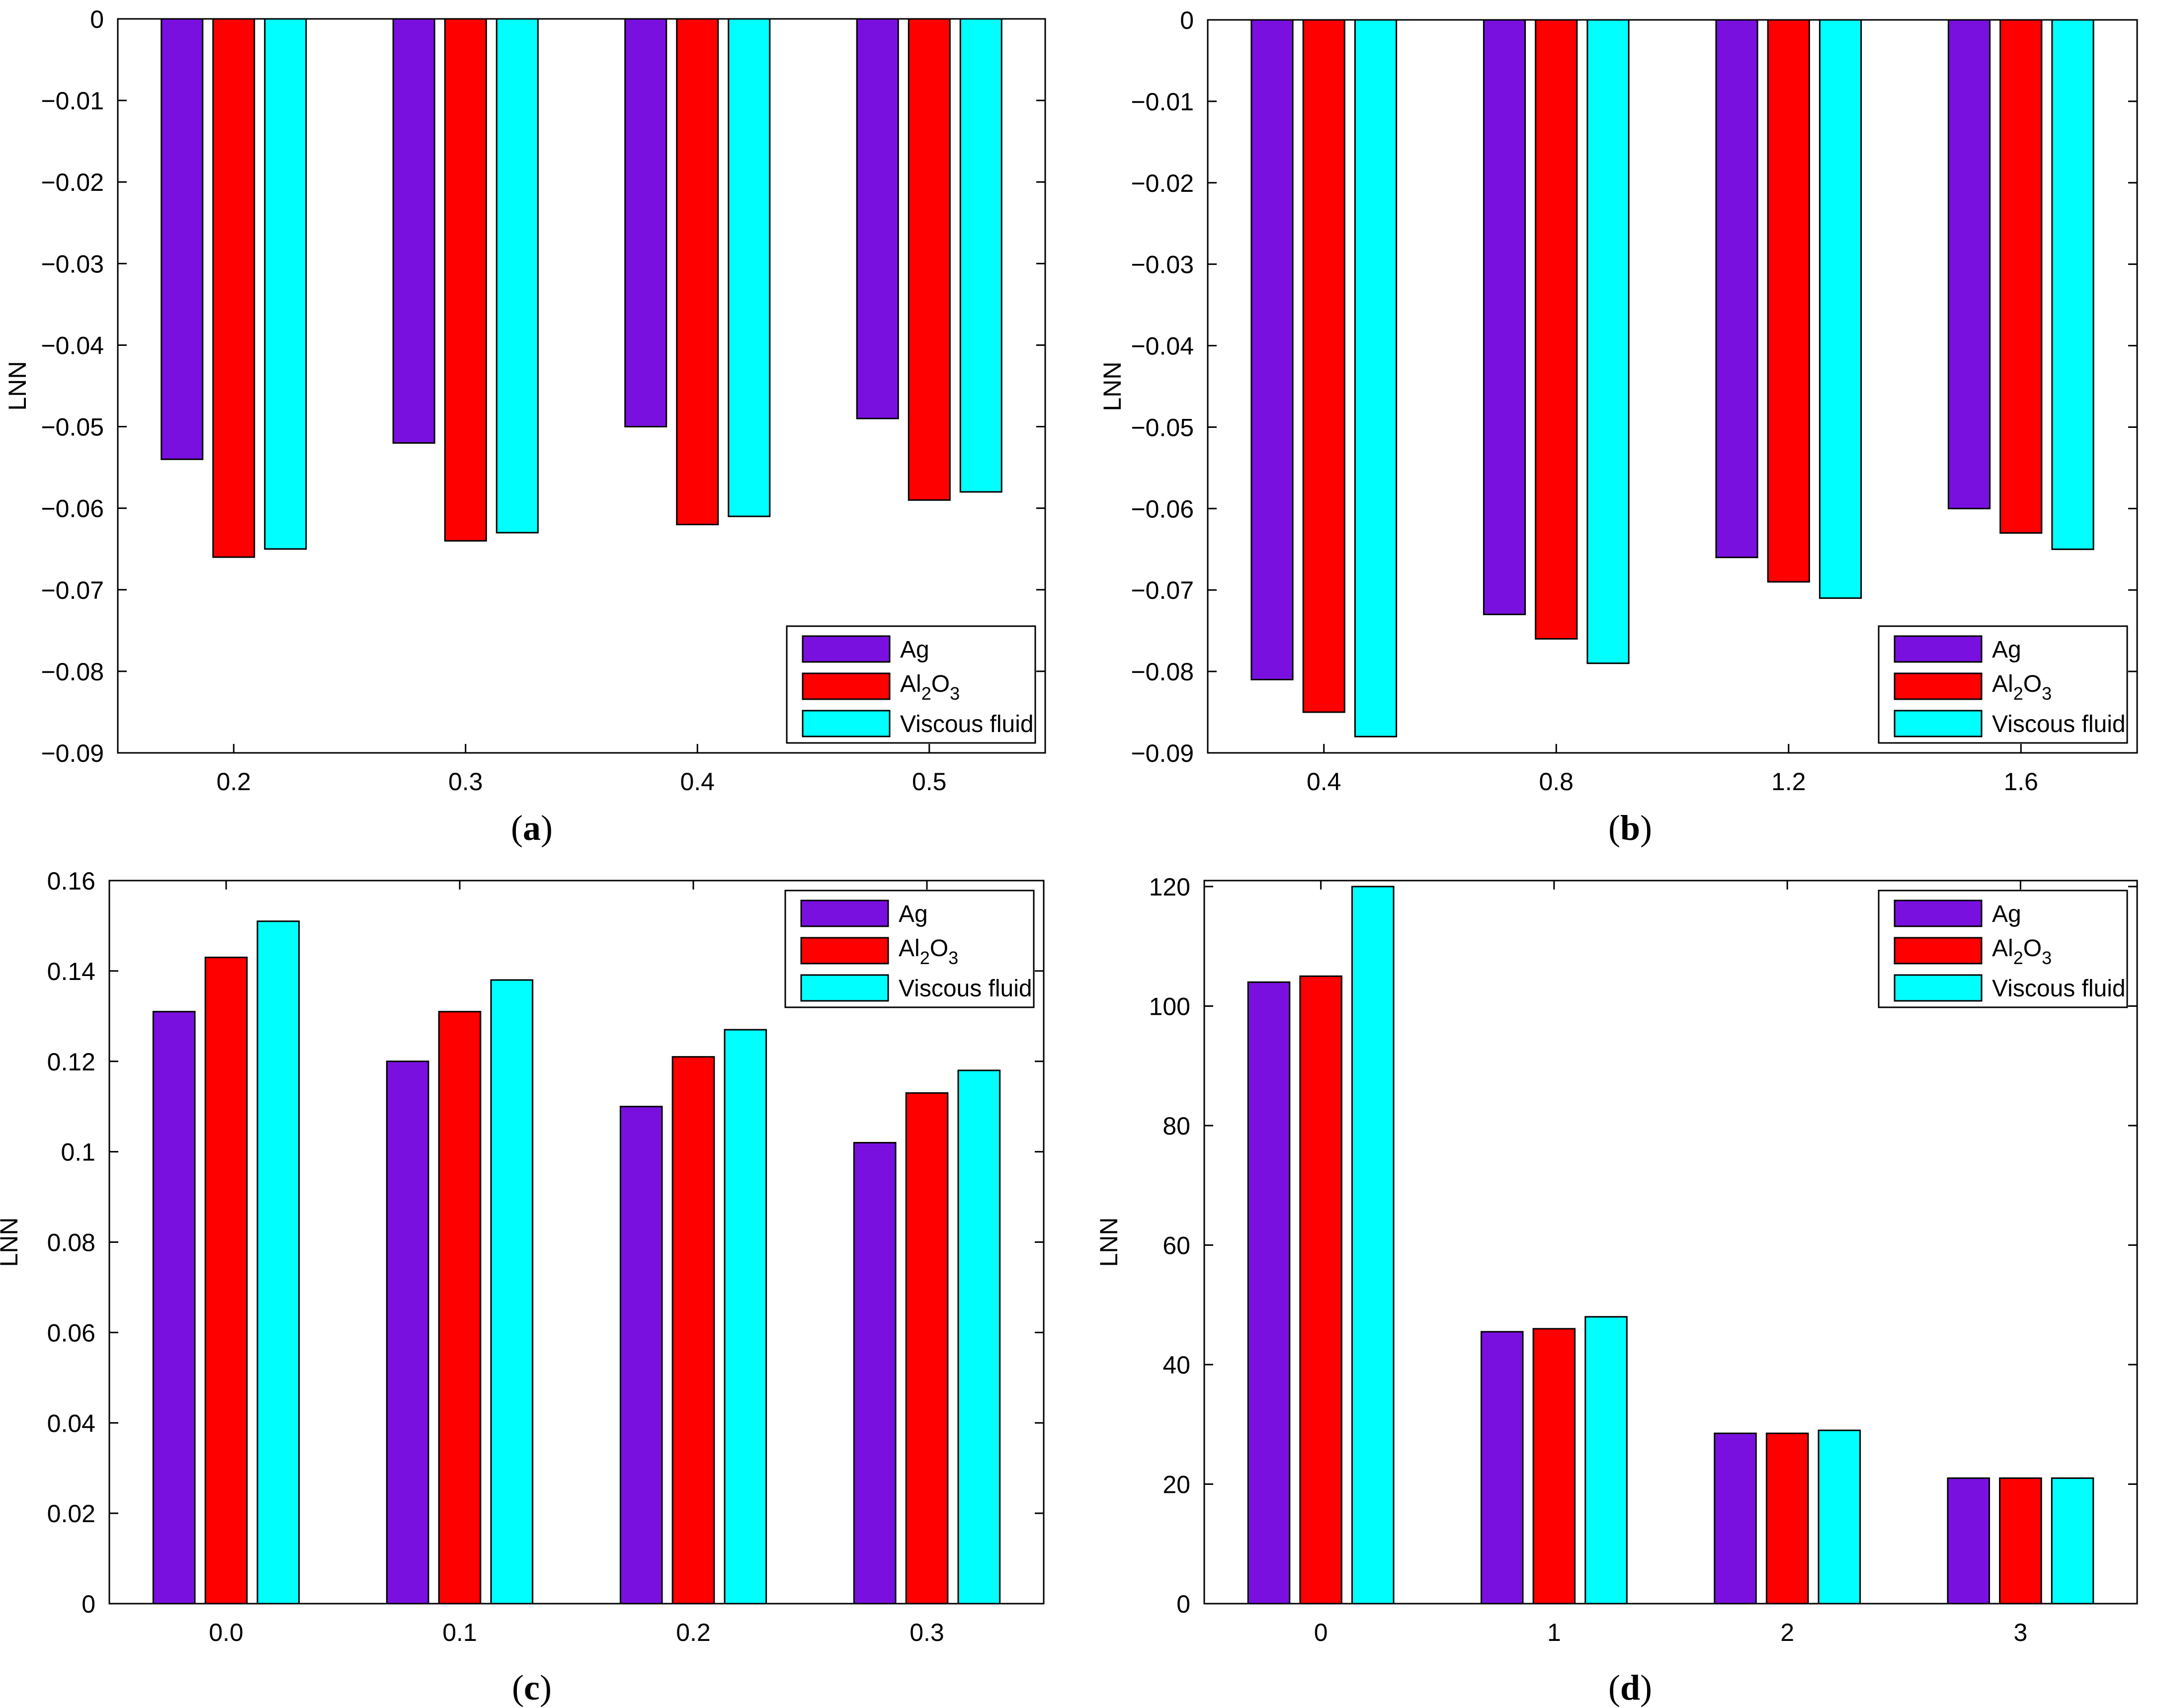  Describe the element at coordinates (979, 1337) in the screenshot. I see `bar-viscous-fluid-0.3` at that location.